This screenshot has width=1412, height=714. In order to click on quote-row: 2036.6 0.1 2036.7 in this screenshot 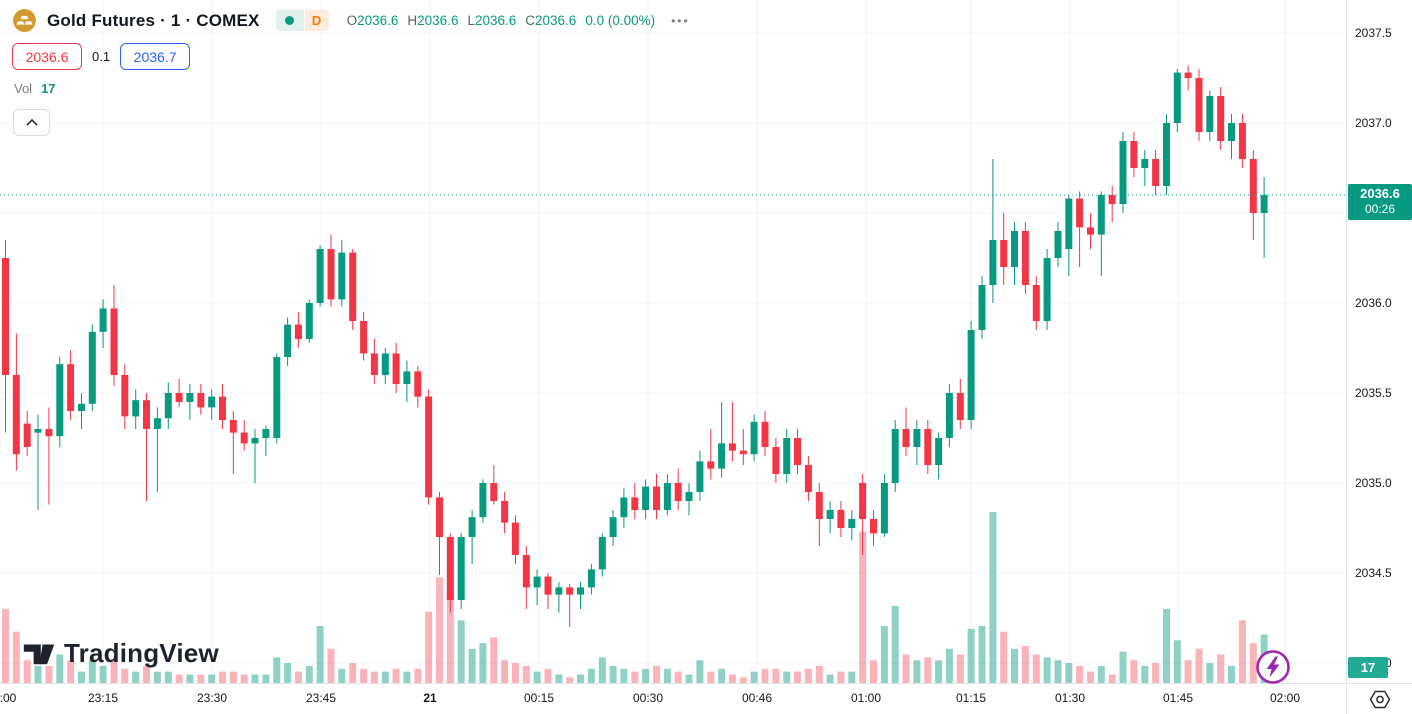, I will do `click(101, 56)`.